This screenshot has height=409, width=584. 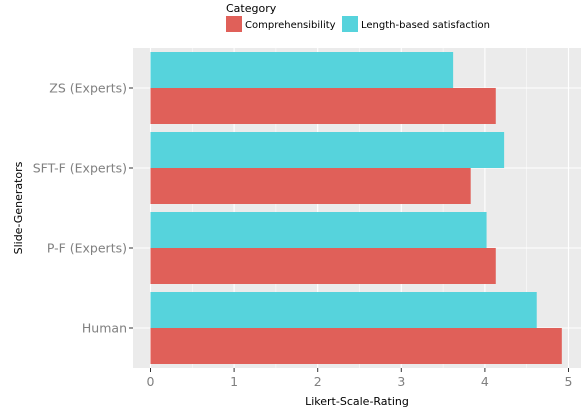 I want to click on bar-length-based-satisfaction-sft-f-experts, so click(x=327, y=150).